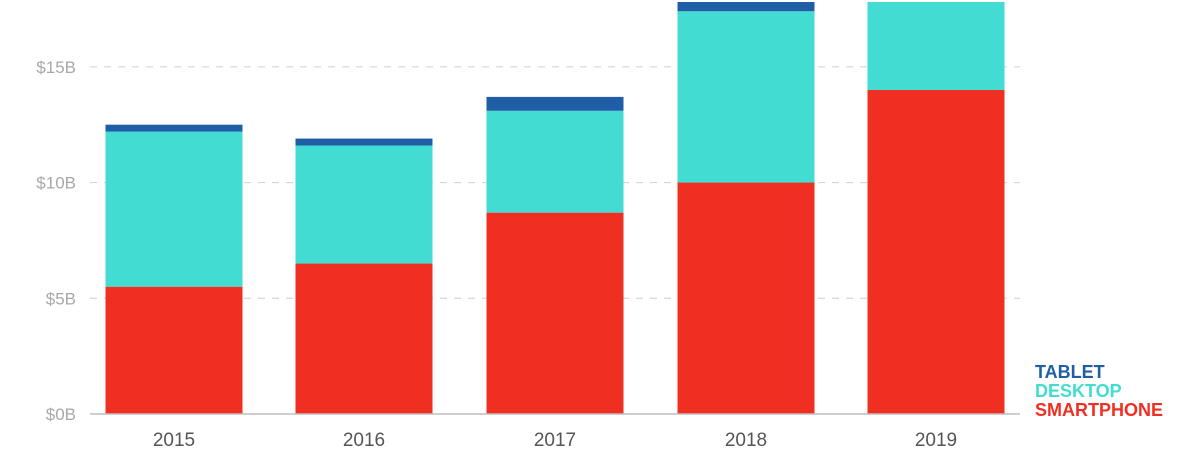  I want to click on x-tick-label: 2019, so click(936, 440).